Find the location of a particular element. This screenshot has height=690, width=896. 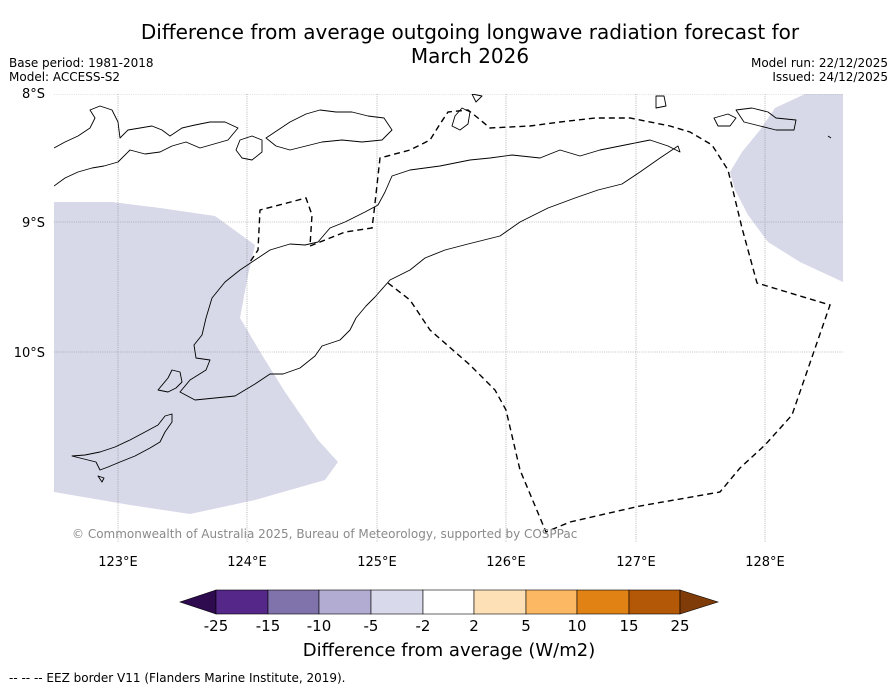

base-info: Base period: 1981-2018 Model: ACCESS-S2 is located at coordinates (81, 70).